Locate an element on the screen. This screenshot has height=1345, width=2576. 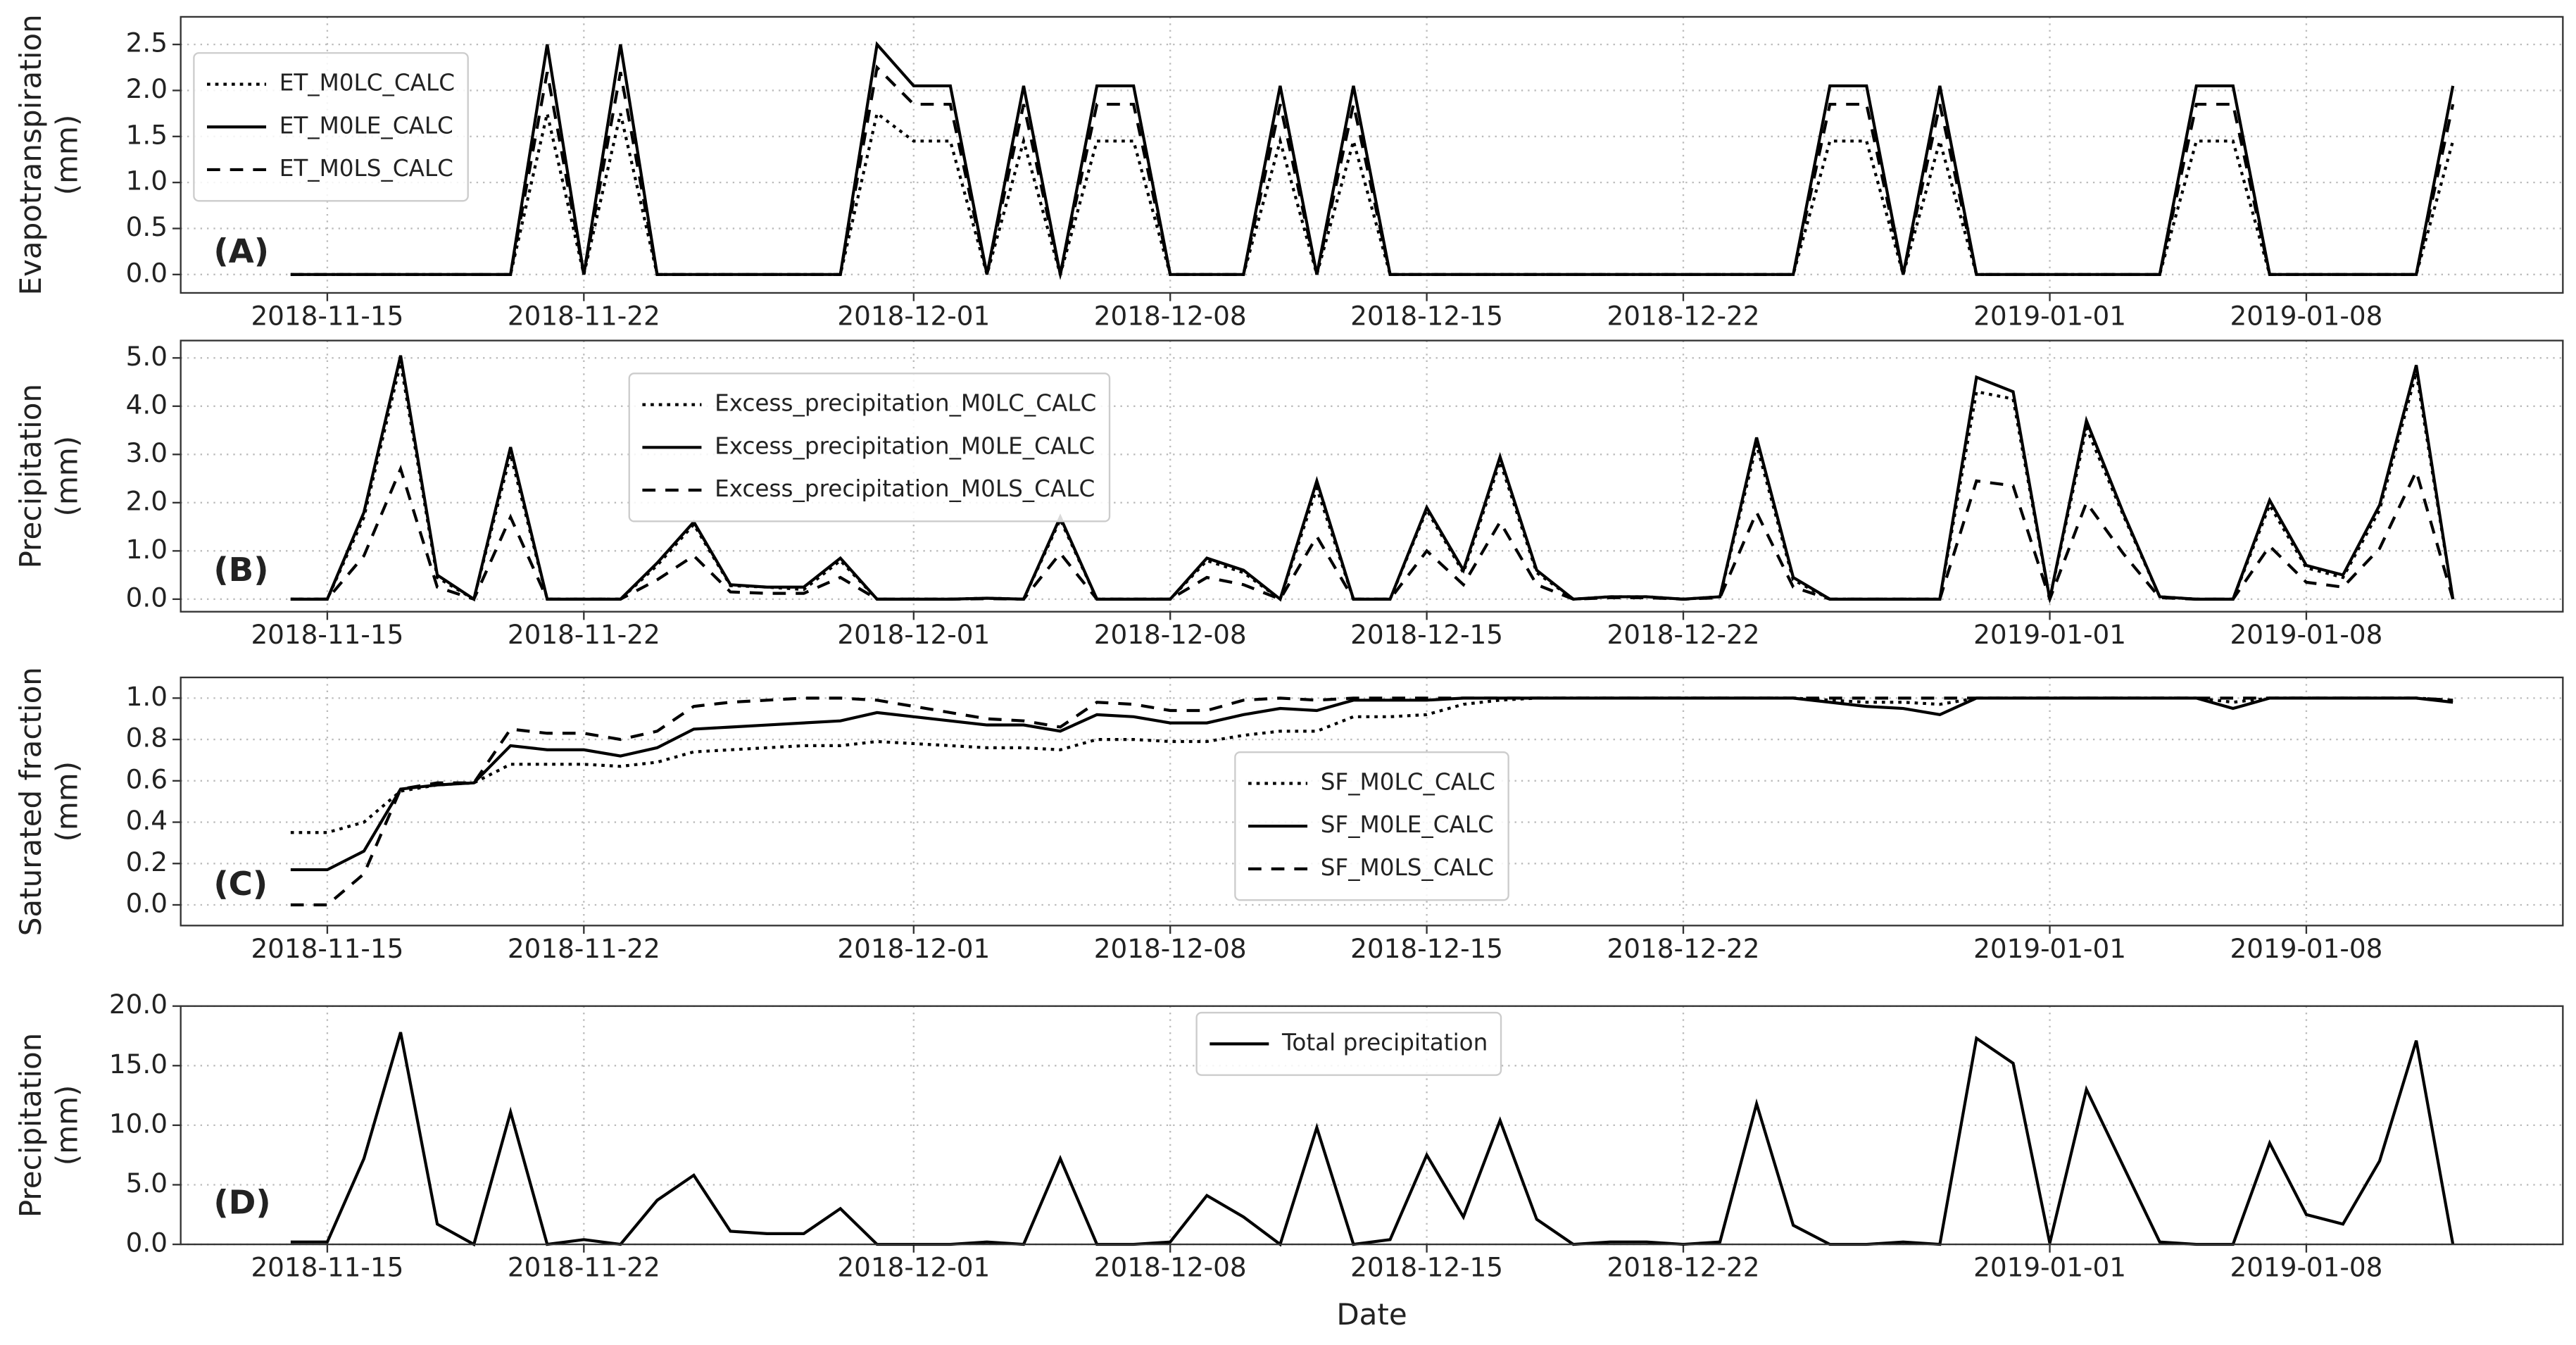
legend-label: SF_M0LE_CALC is located at coordinates (1407, 824).